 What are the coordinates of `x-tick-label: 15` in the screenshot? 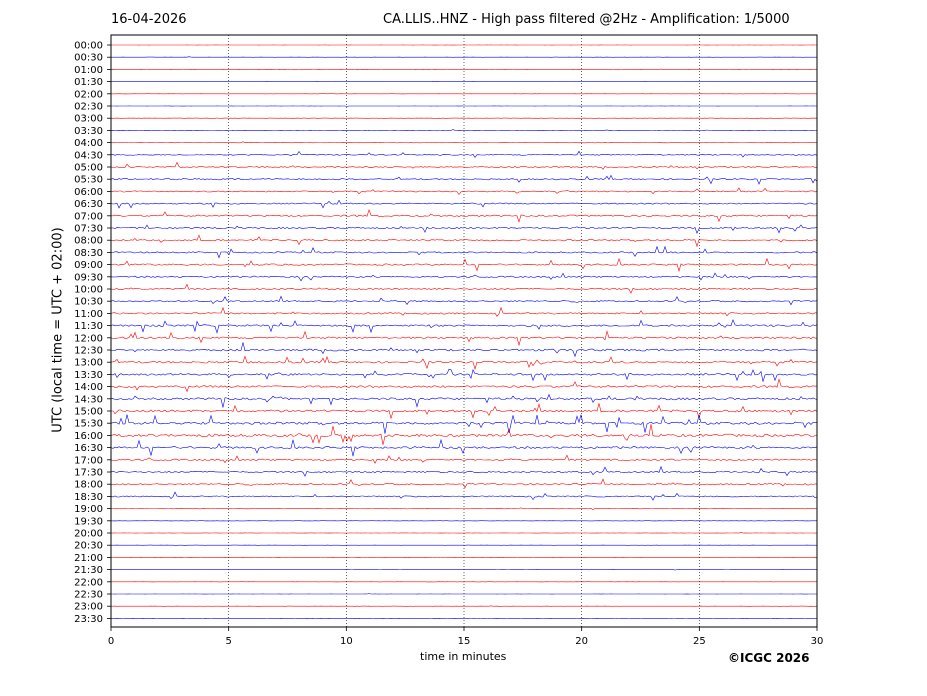 It's located at (464, 641).